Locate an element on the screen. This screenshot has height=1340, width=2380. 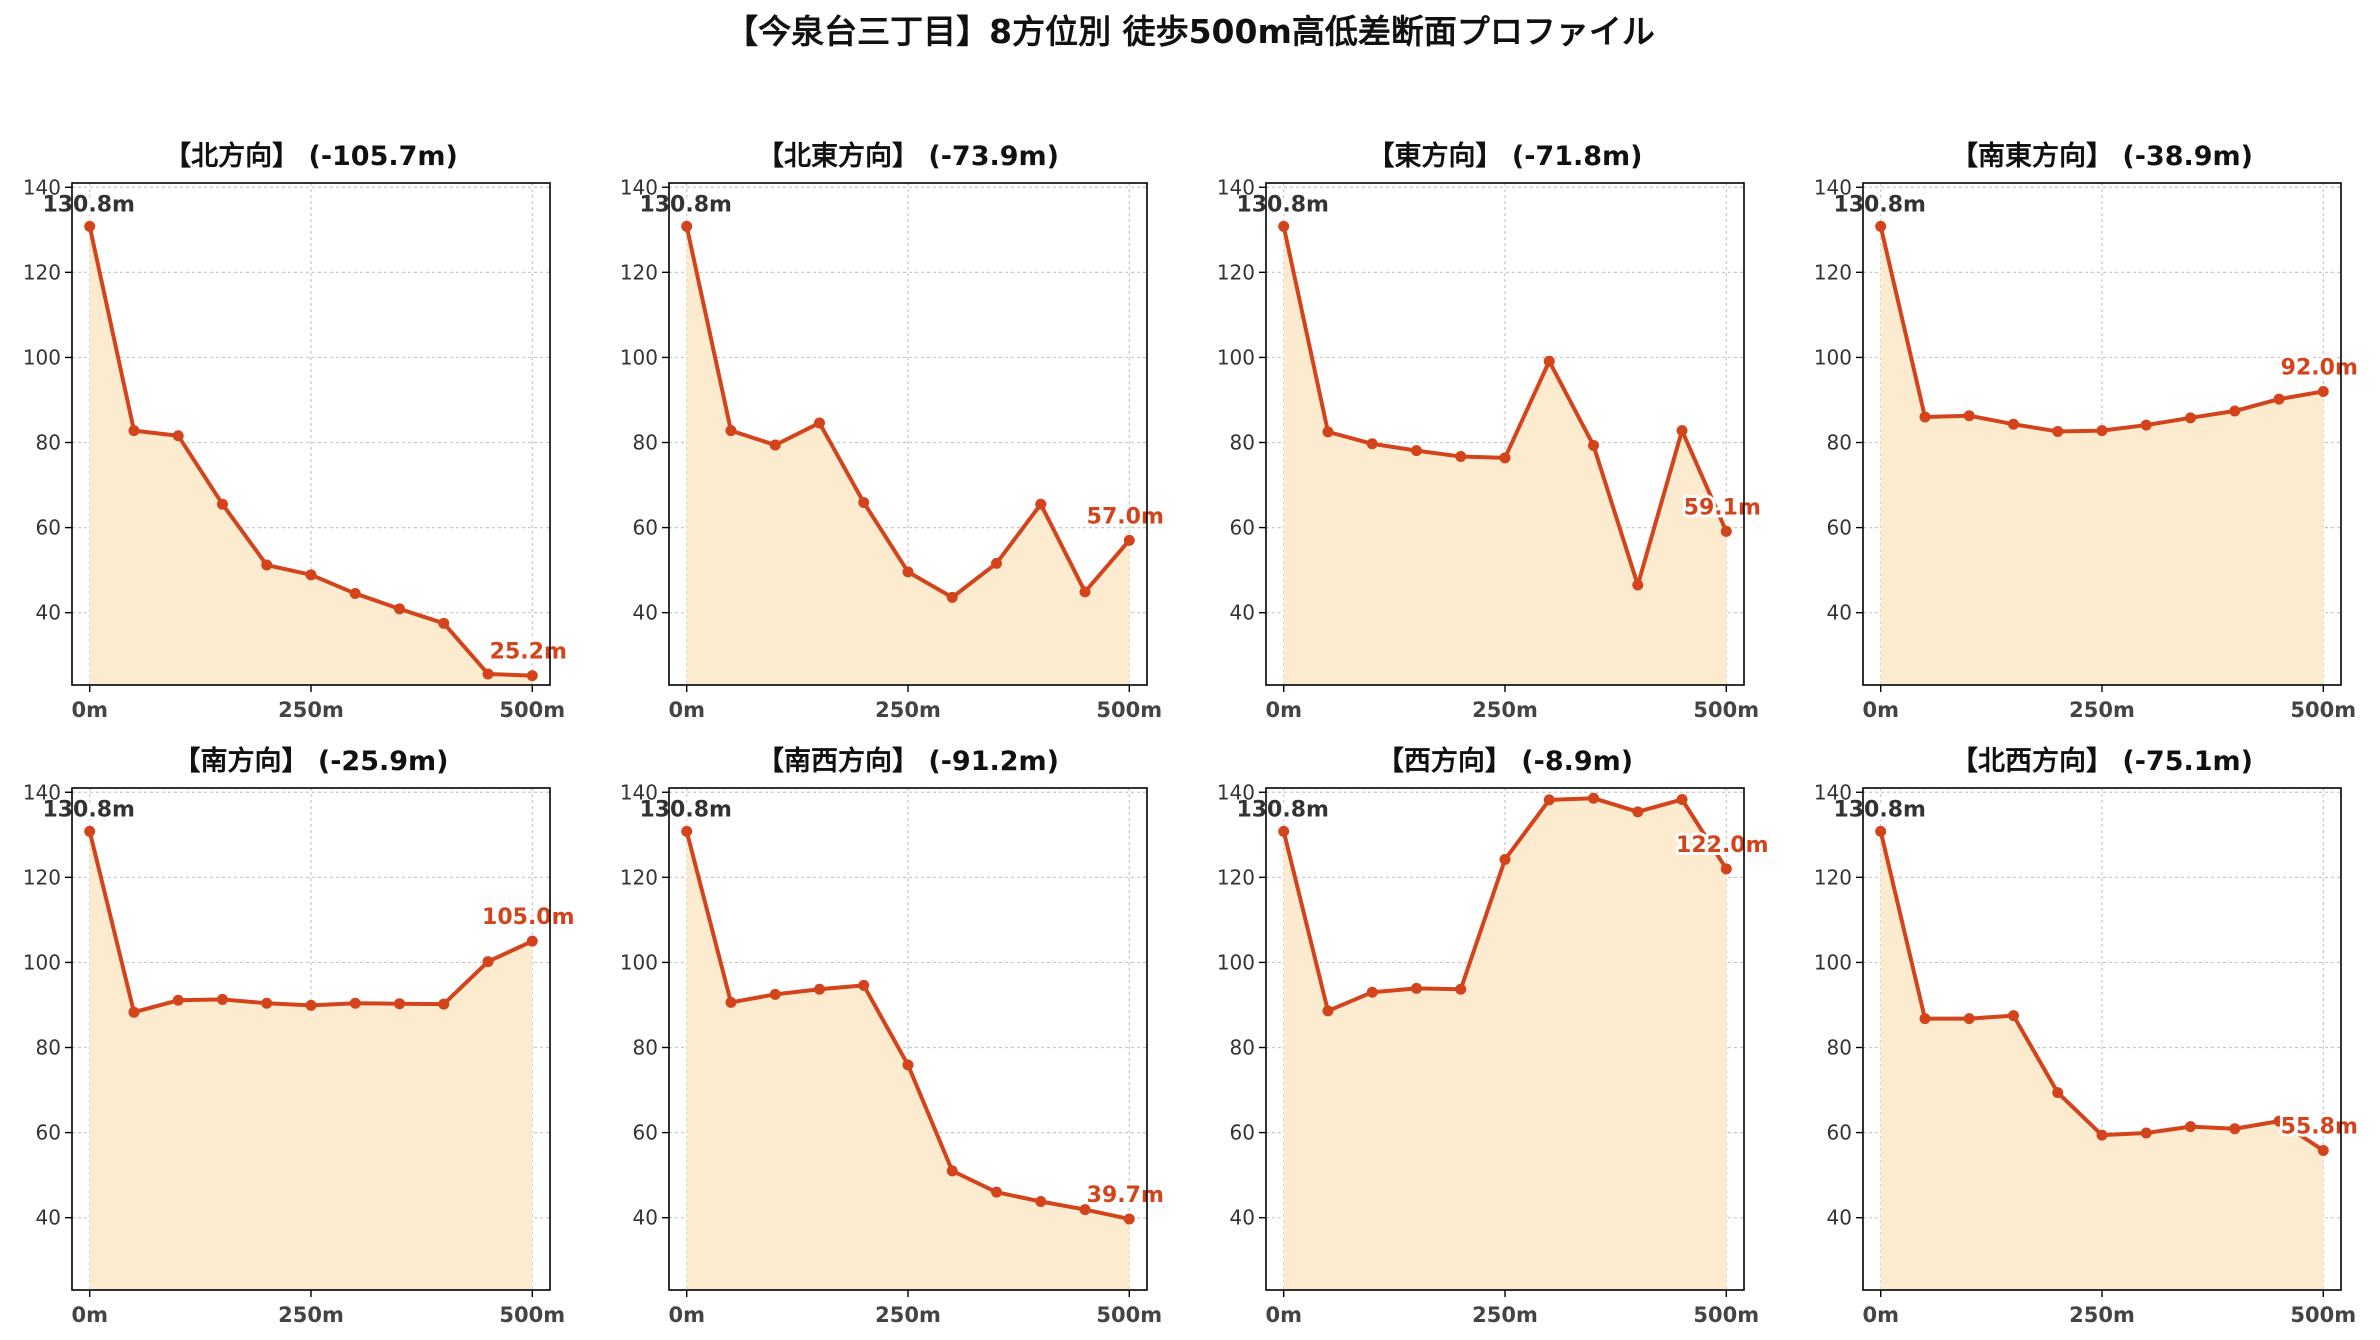
panel-title: 【南西方向】 (-91.2m) is located at coordinates (908, 761).